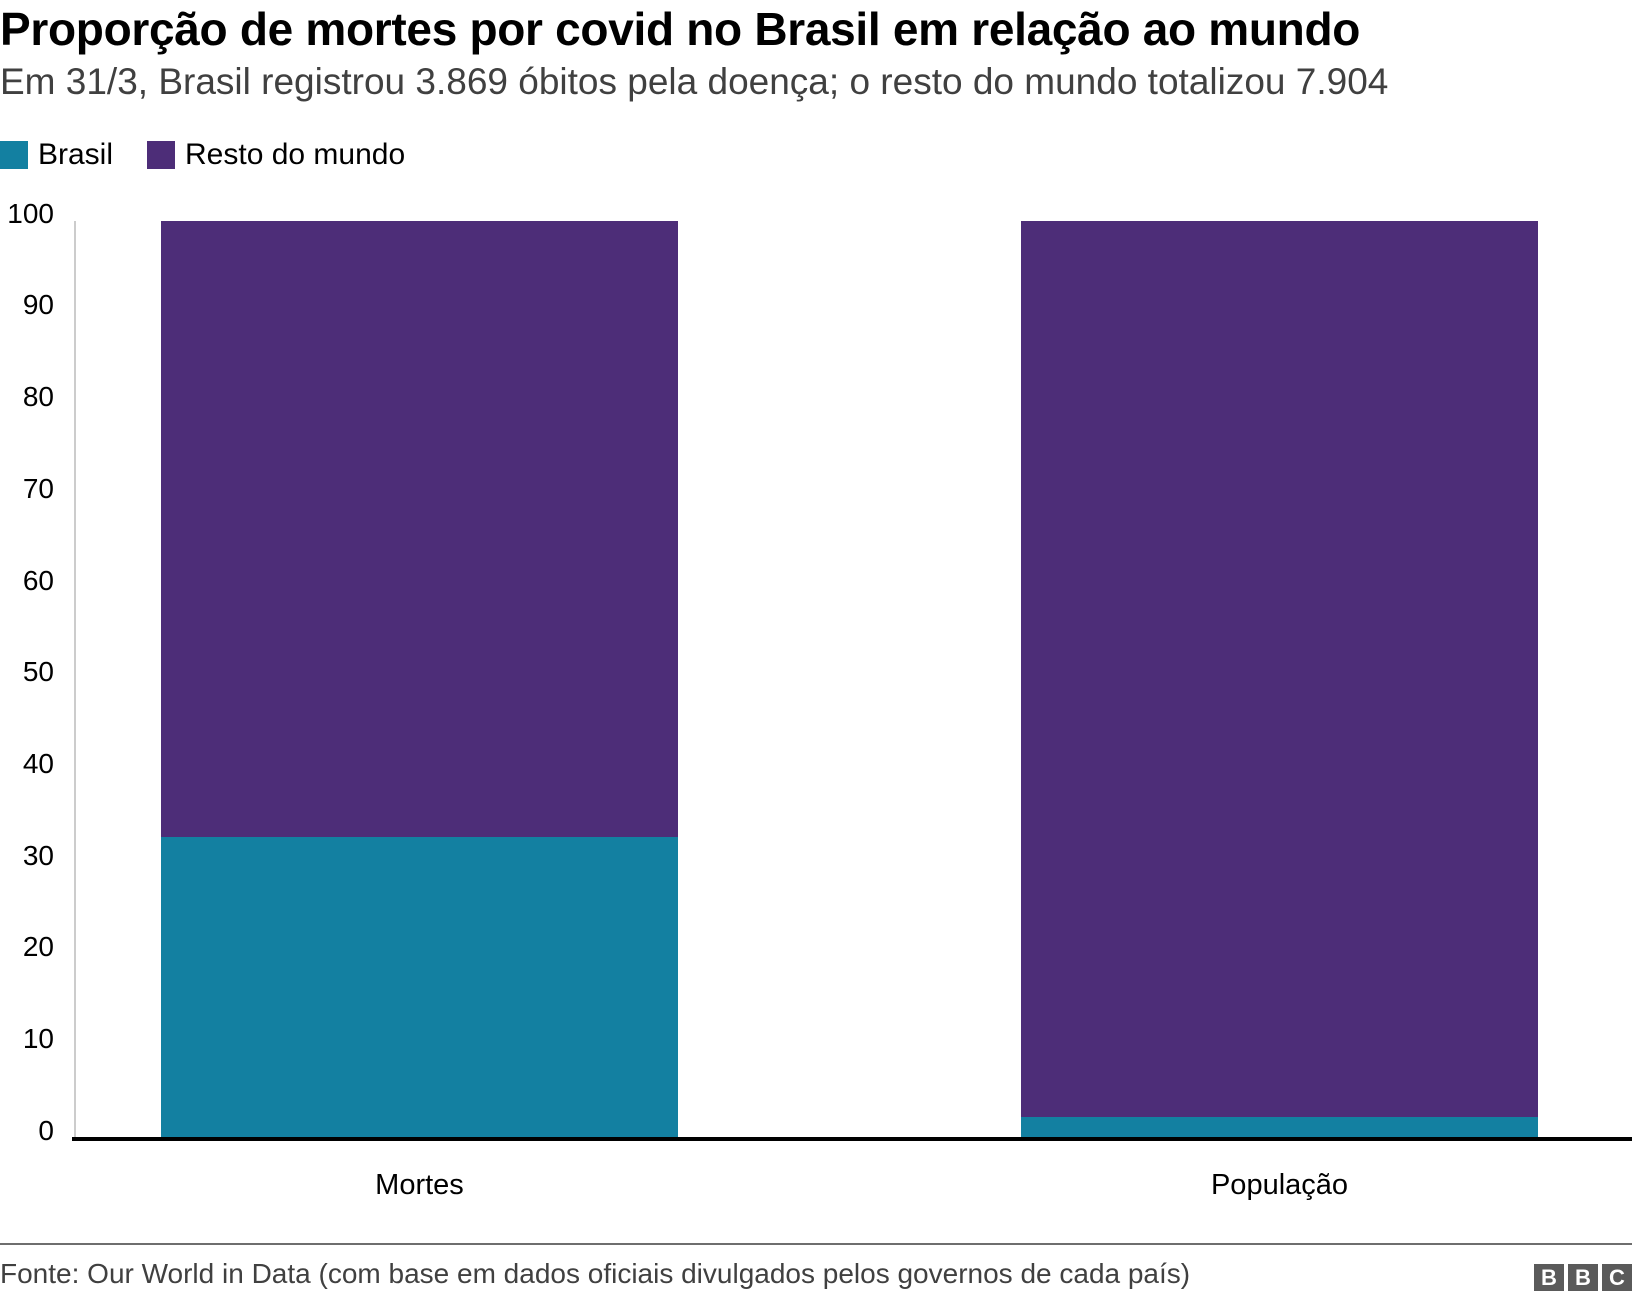 The height and width of the screenshot is (1300, 1632). What do you see at coordinates (38, 855) in the screenshot?
I see `y-tick-30: 30` at bounding box center [38, 855].